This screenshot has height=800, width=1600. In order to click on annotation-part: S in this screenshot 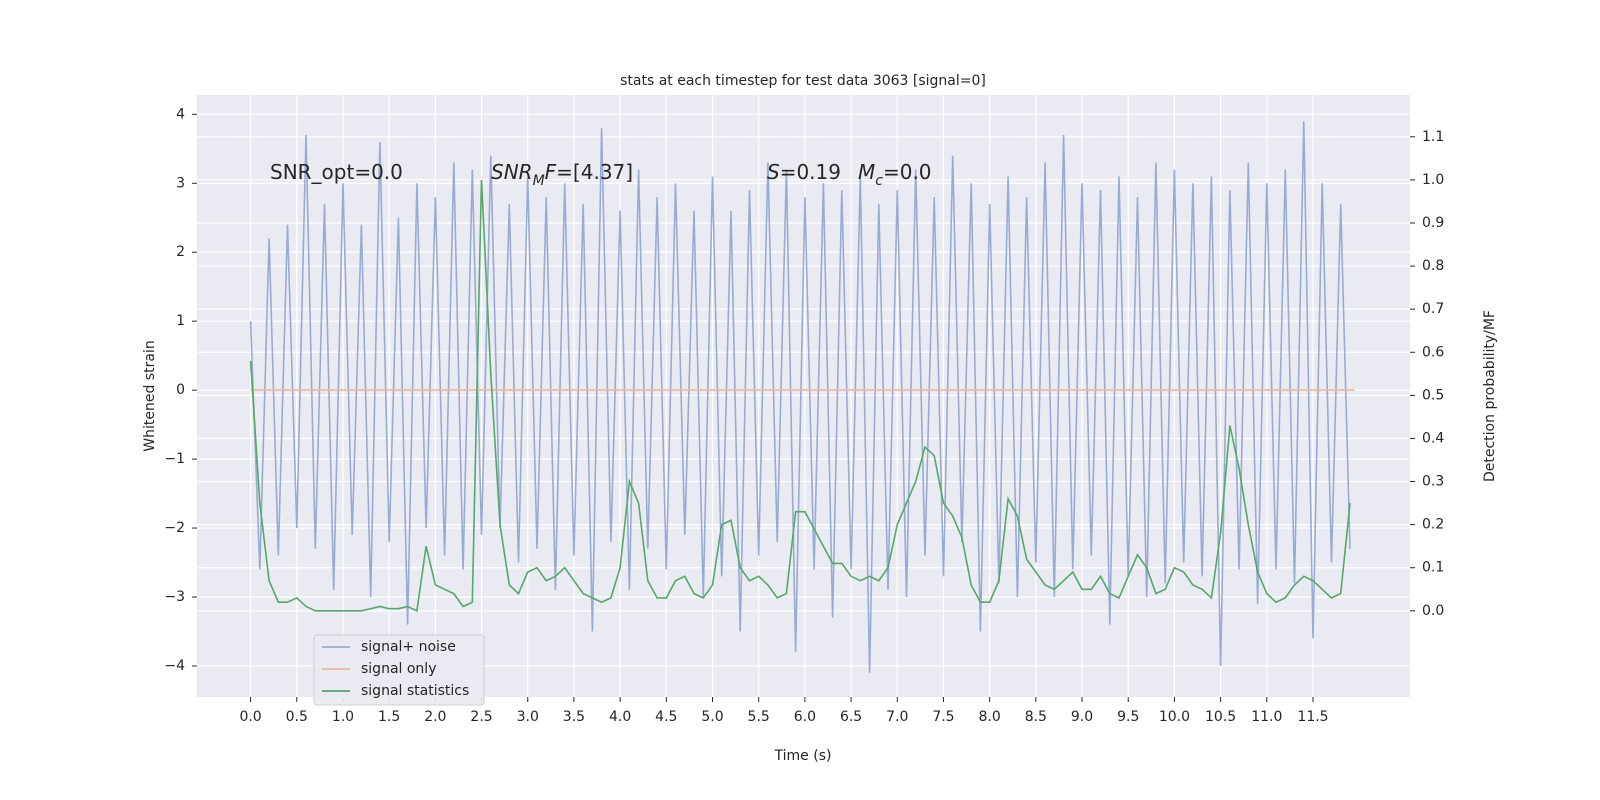, I will do `click(773, 172)`.